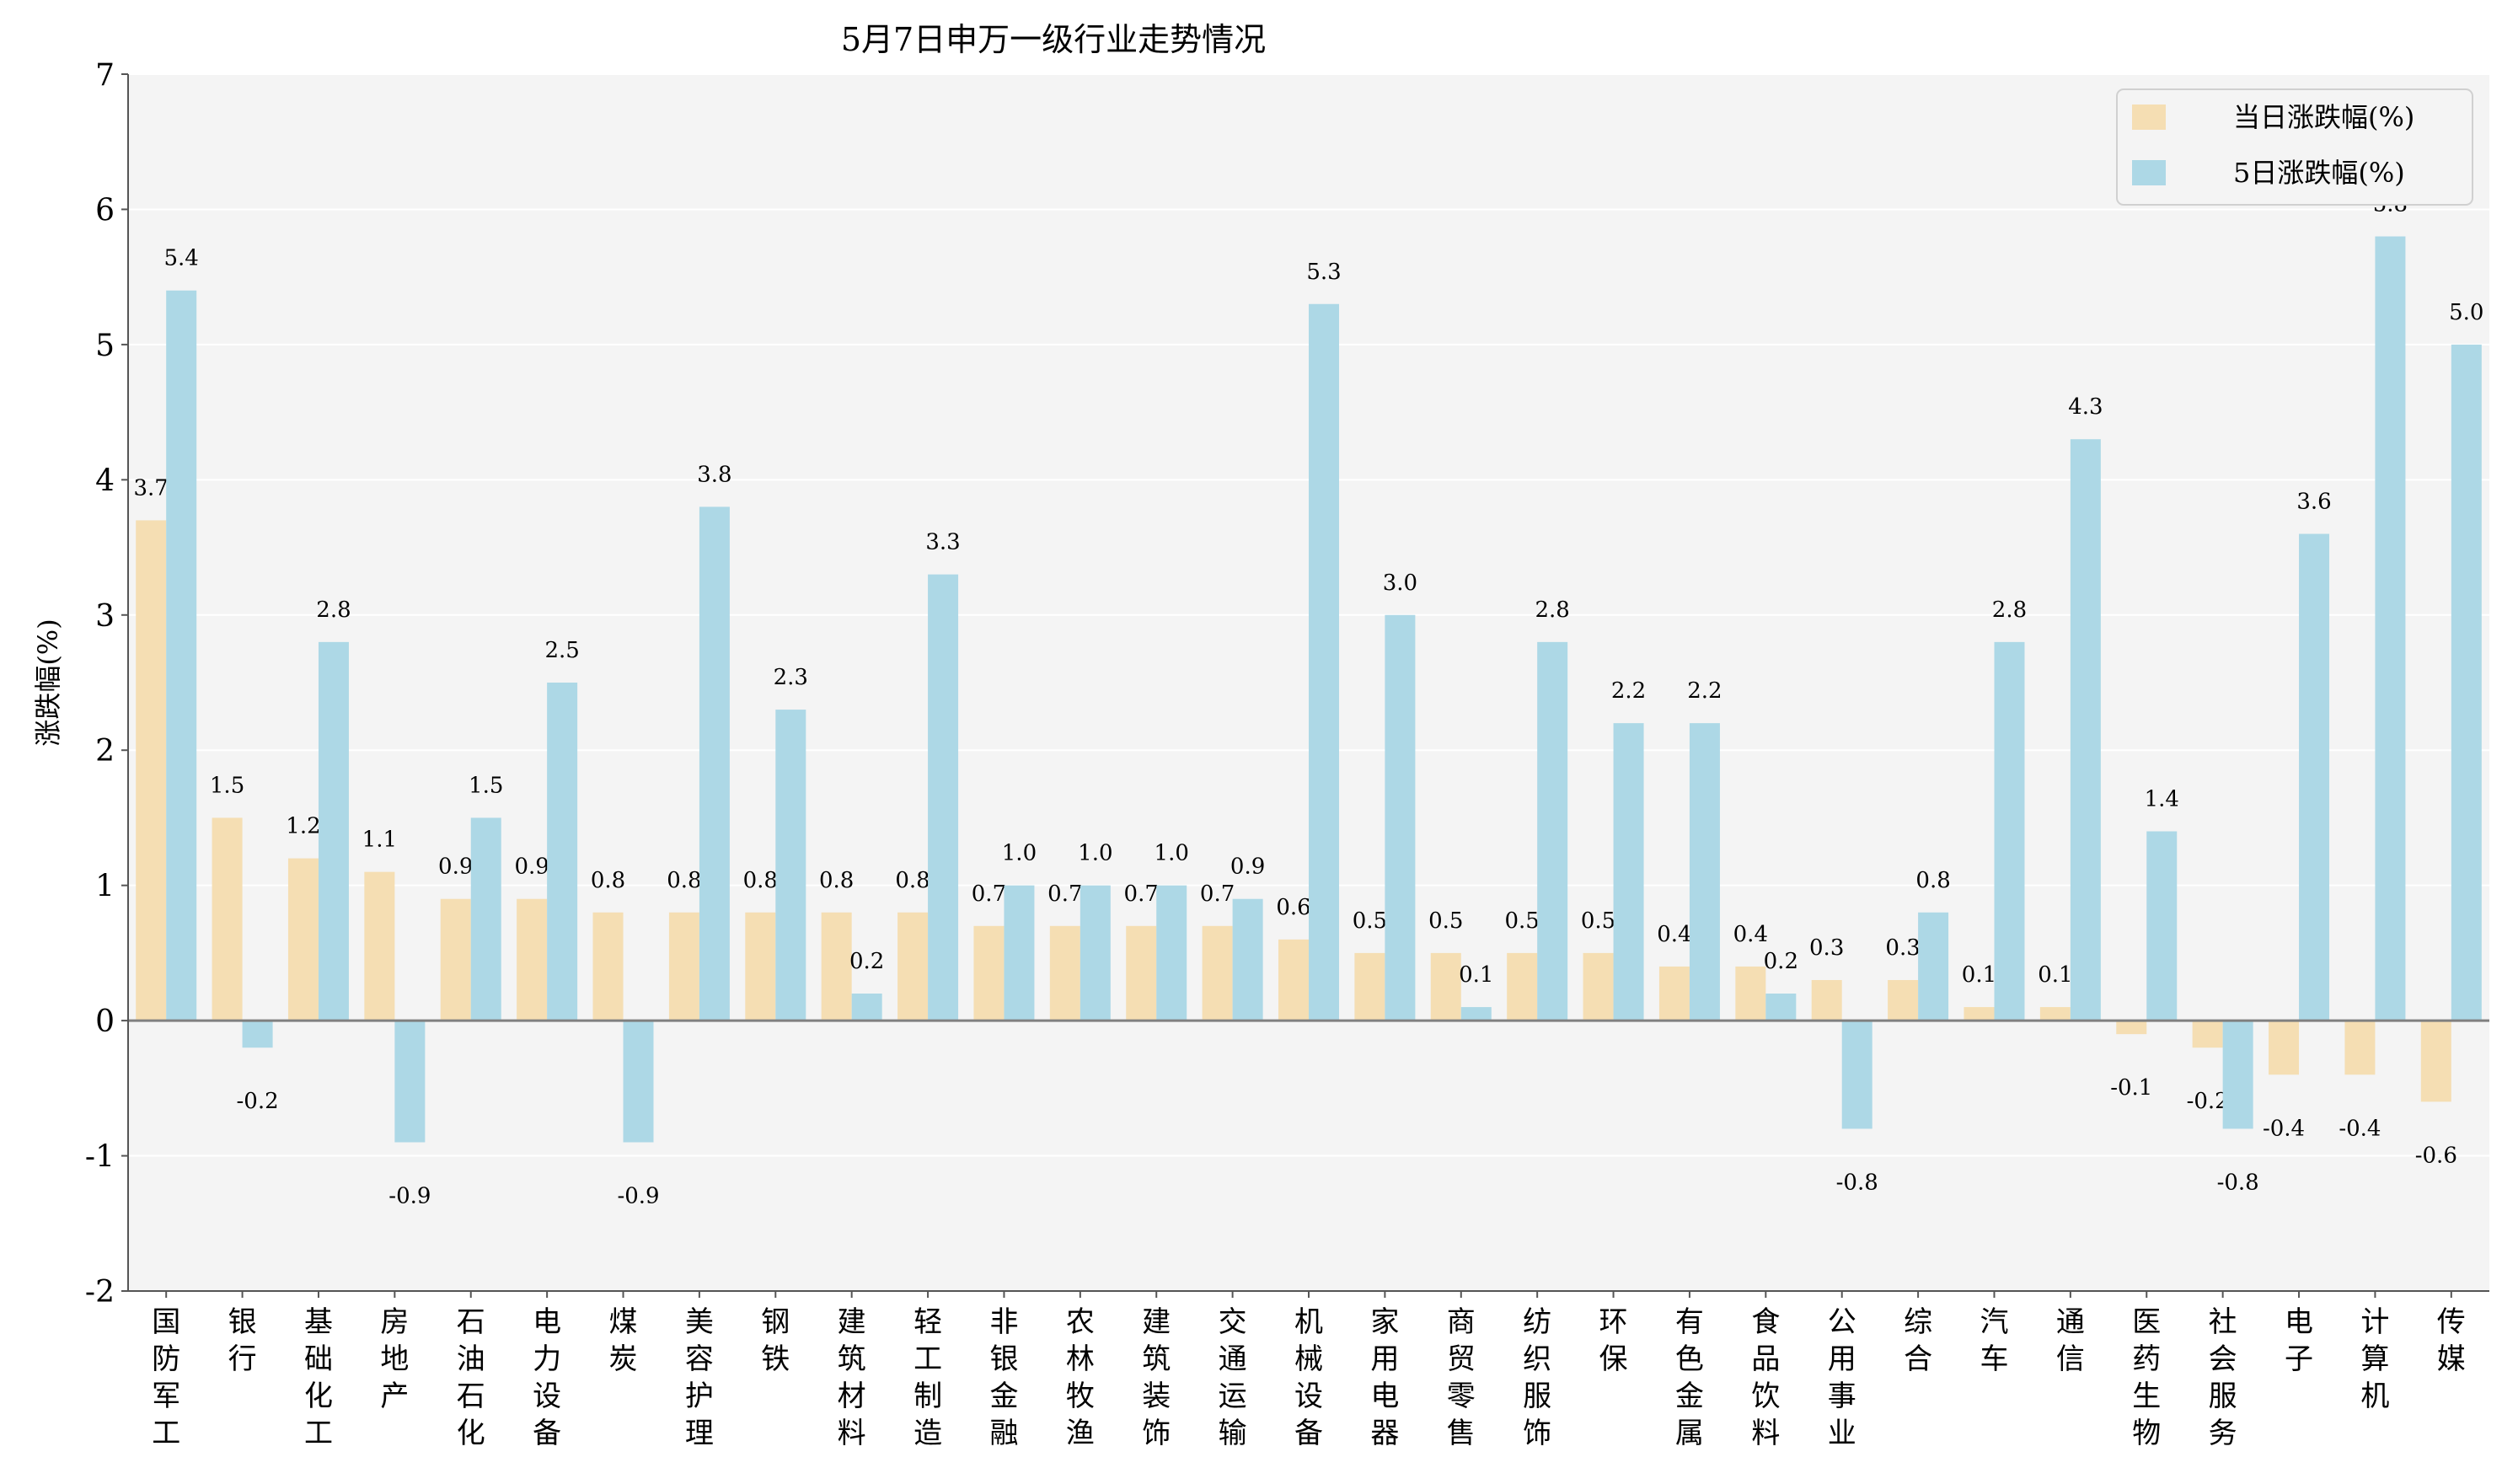 The width and height of the screenshot is (2502, 1484). What do you see at coordinates (2238, 1182) in the screenshot?
I see `data-label: -0.8` at bounding box center [2238, 1182].